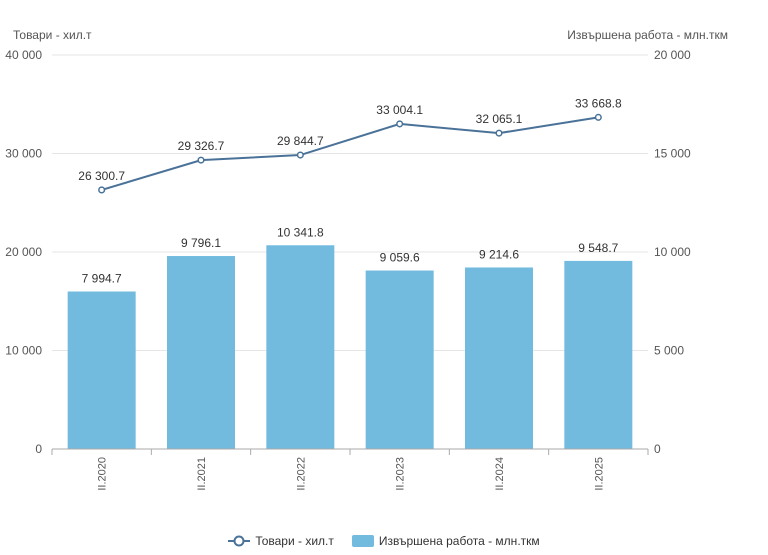 Image resolution: width=768 pixels, height=555 pixels. Describe the element at coordinates (647, 35) in the screenshot. I see `right-axis-title: Извършена работа - млн.ткм` at that location.